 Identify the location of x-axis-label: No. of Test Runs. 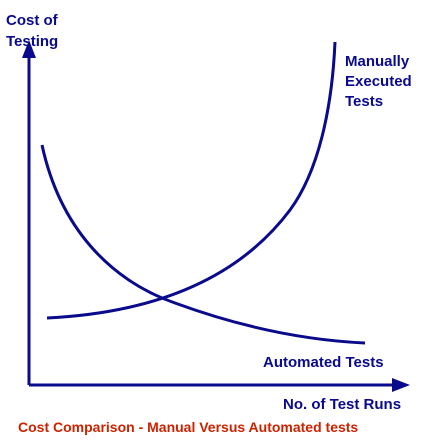
(342, 404).